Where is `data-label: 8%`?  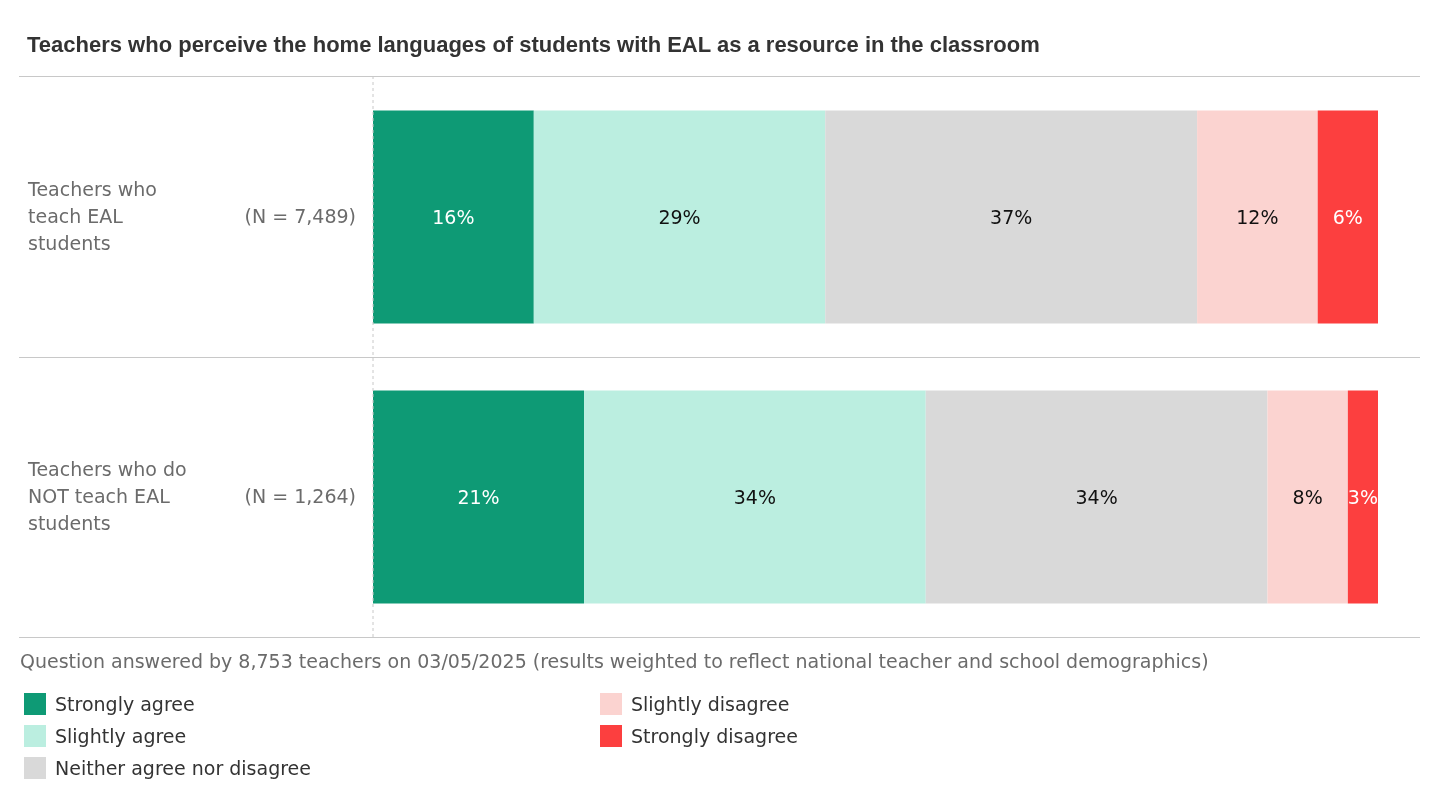
data-label: 8% is located at coordinates (1307, 496).